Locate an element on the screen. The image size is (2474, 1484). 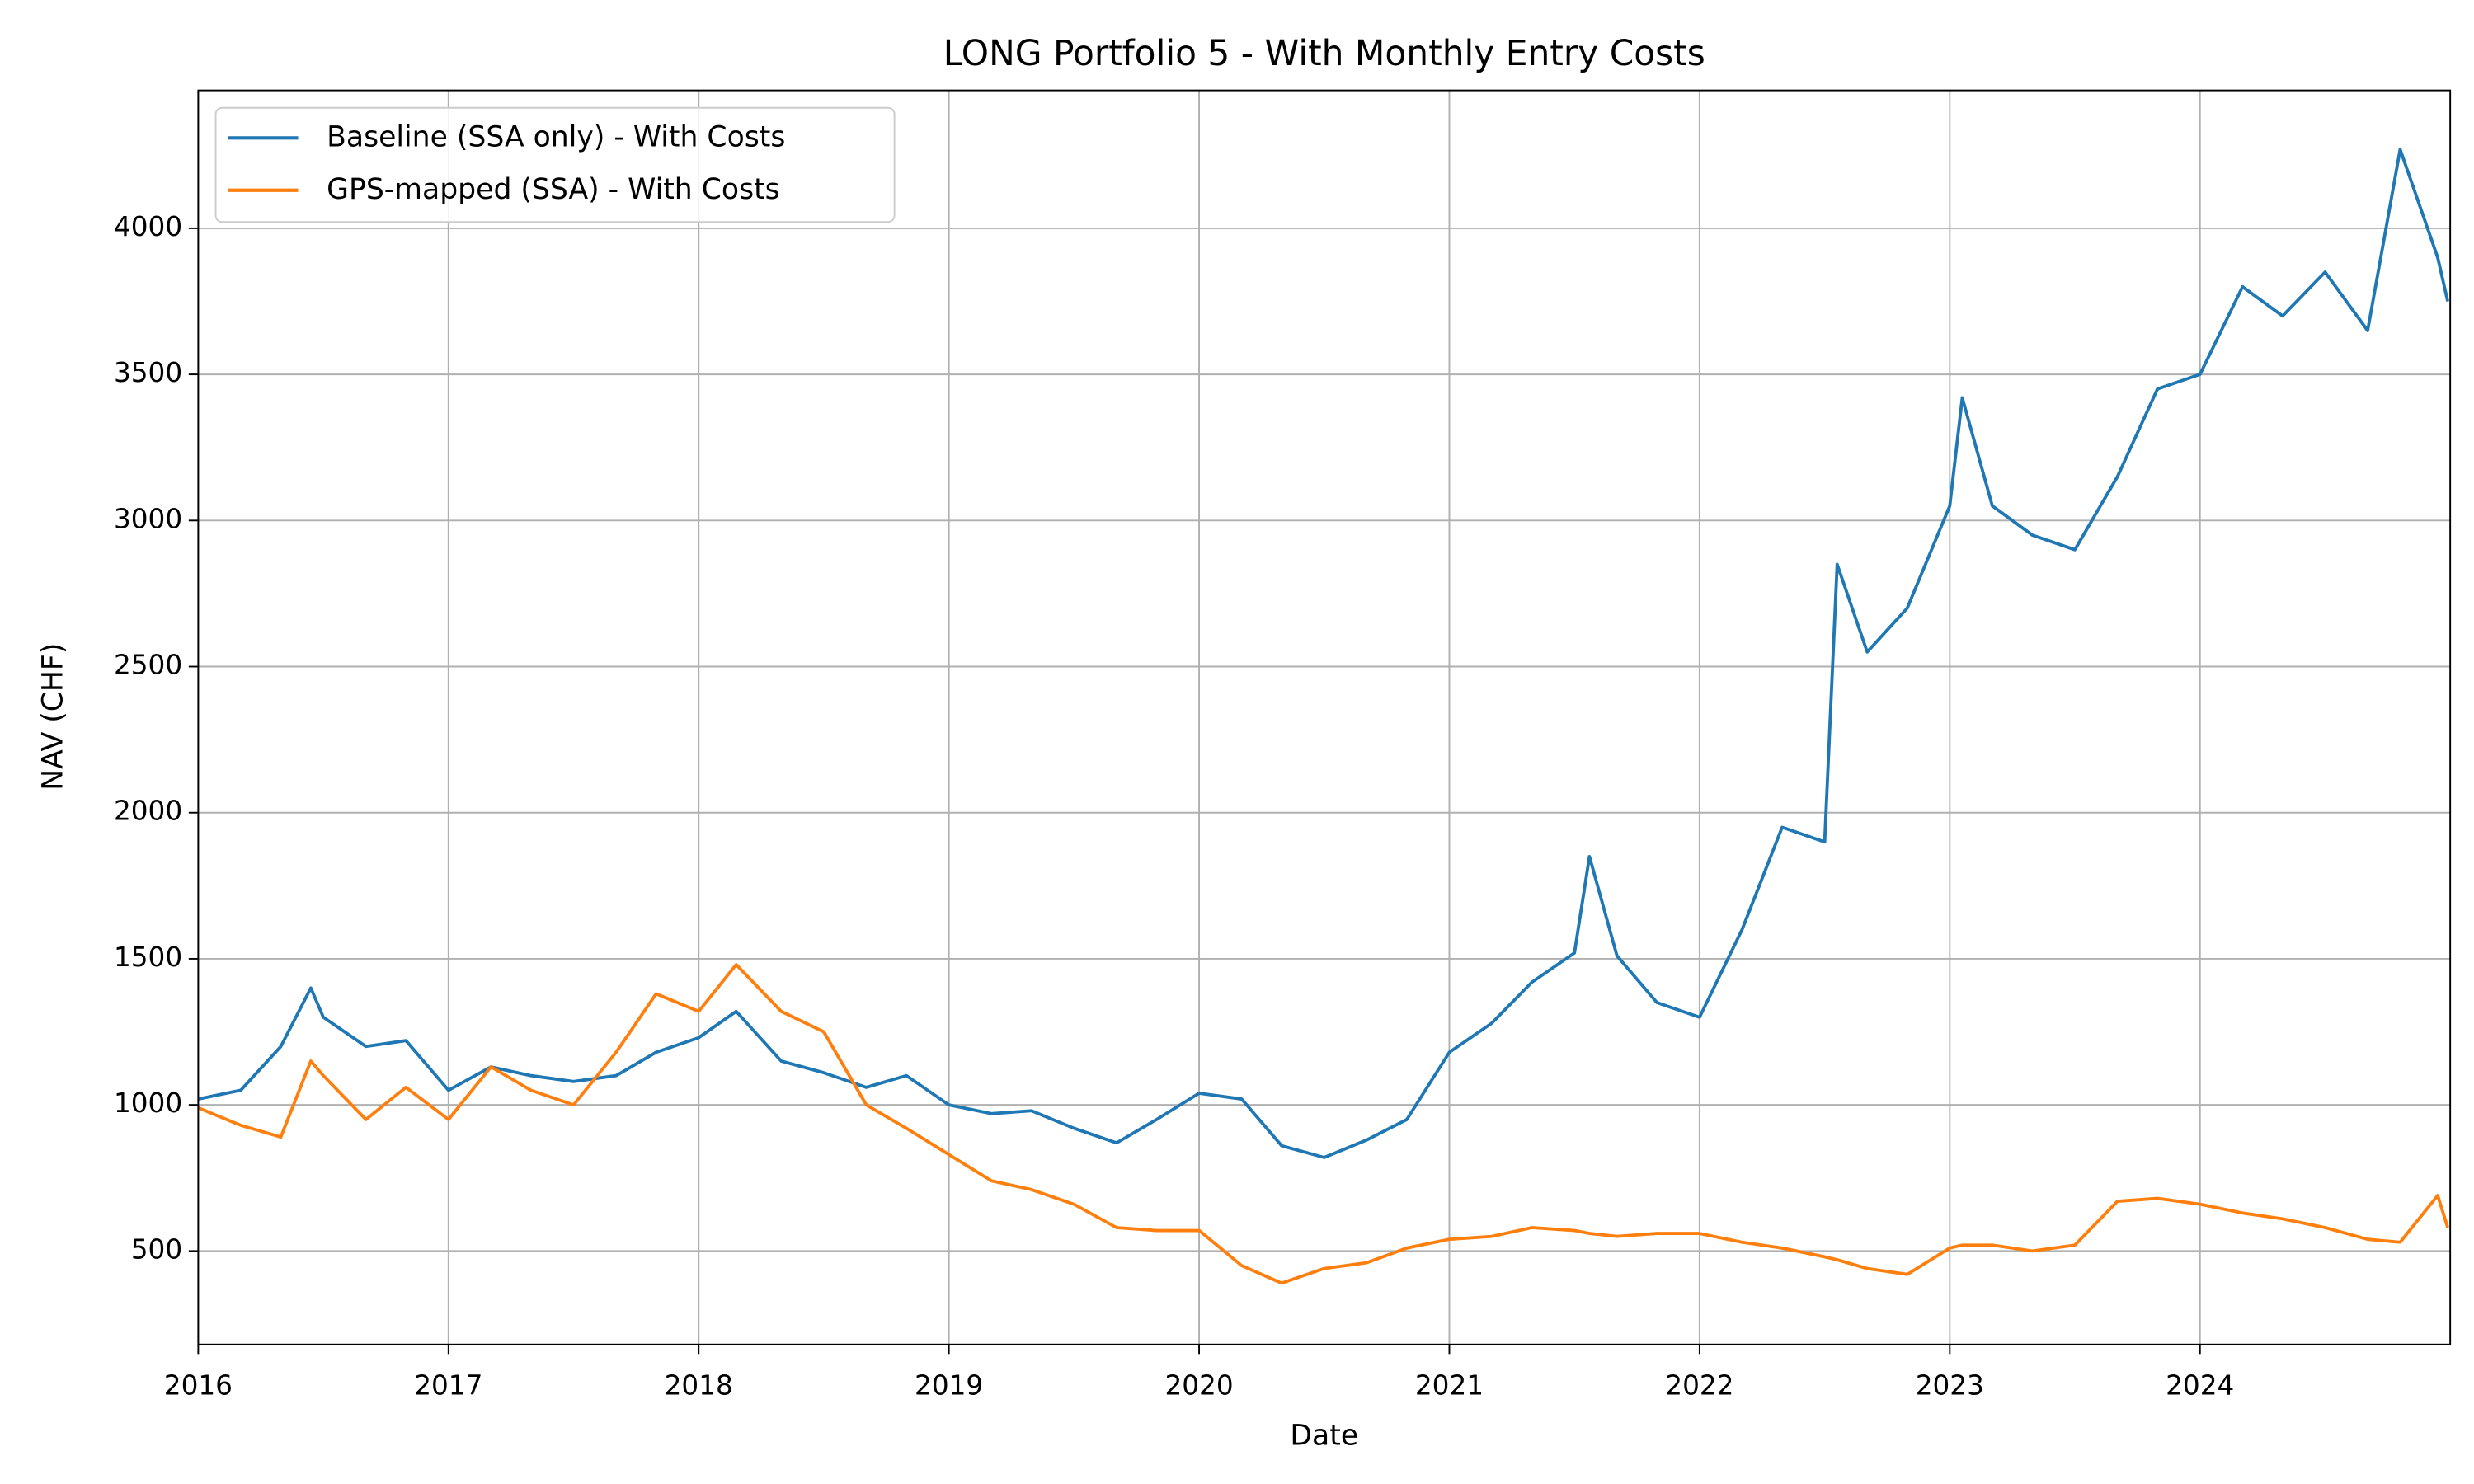
x-tick-label: 2018 is located at coordinates (699, 1386).